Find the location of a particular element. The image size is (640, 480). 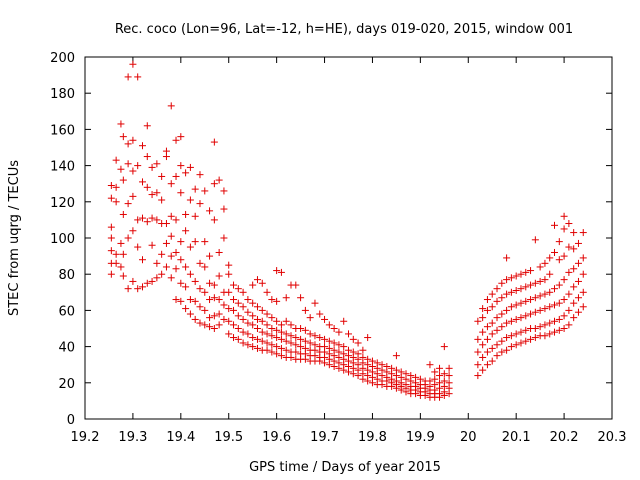

y-axis-label: STEC from uqrg / TECUs is located at coordinates (14, 238).